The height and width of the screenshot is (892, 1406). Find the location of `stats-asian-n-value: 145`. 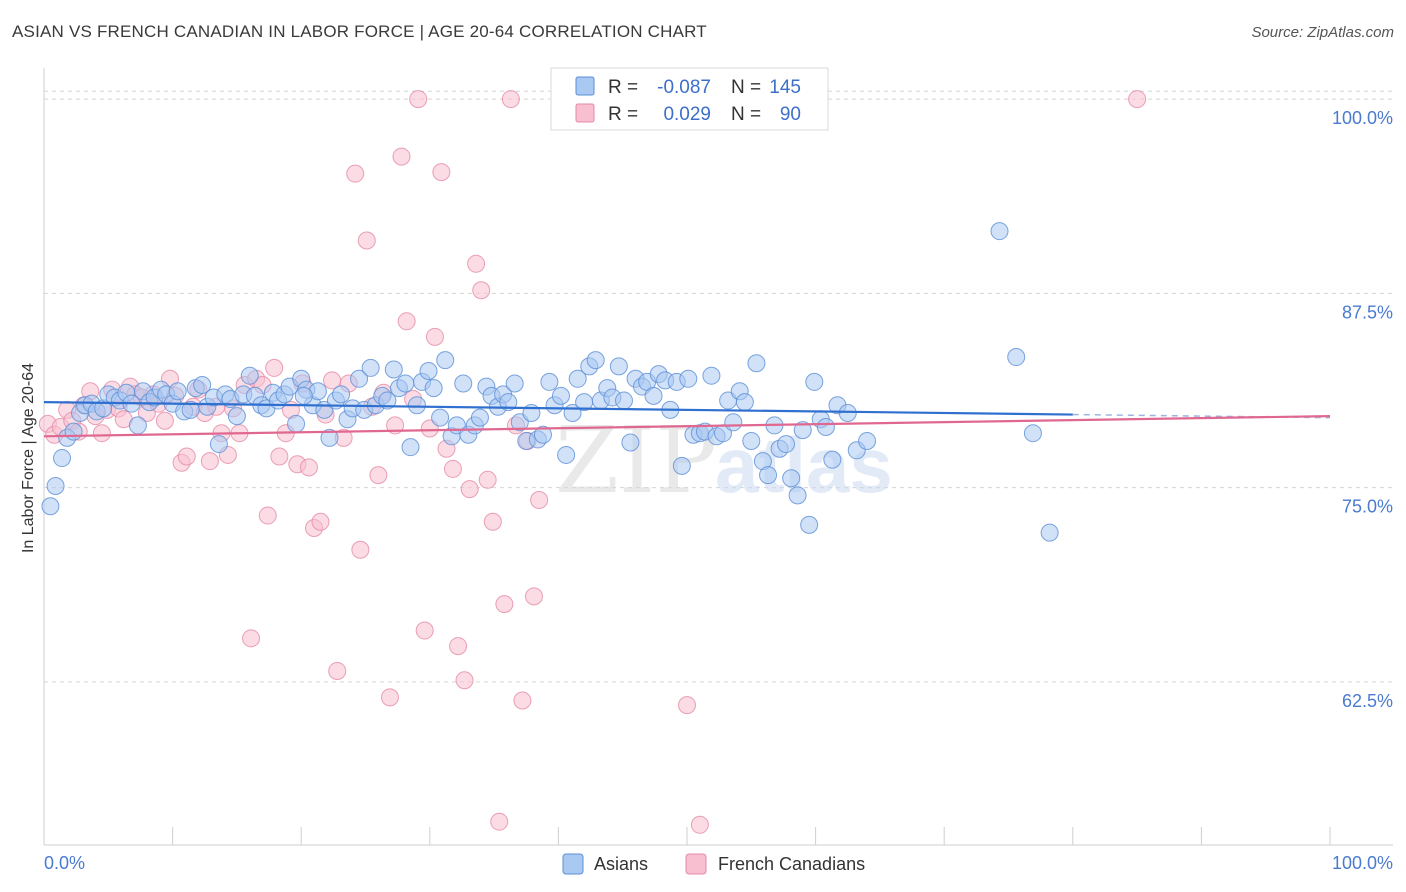

stats-asian-n-value: 145 is located at coordinates (785, 87).